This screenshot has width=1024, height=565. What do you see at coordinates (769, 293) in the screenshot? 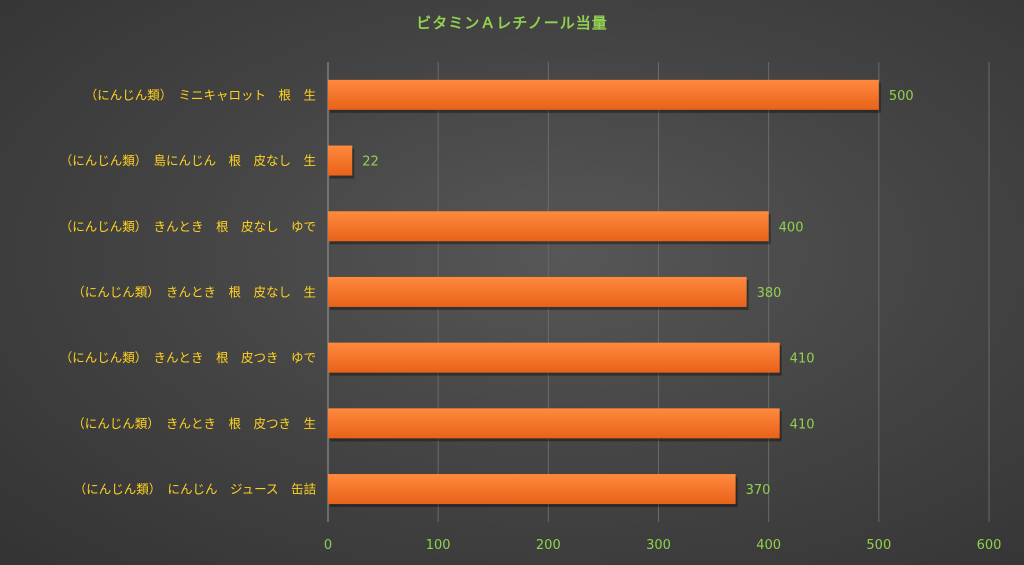
I see `data-label: 380` at bounding box center [769, 293].